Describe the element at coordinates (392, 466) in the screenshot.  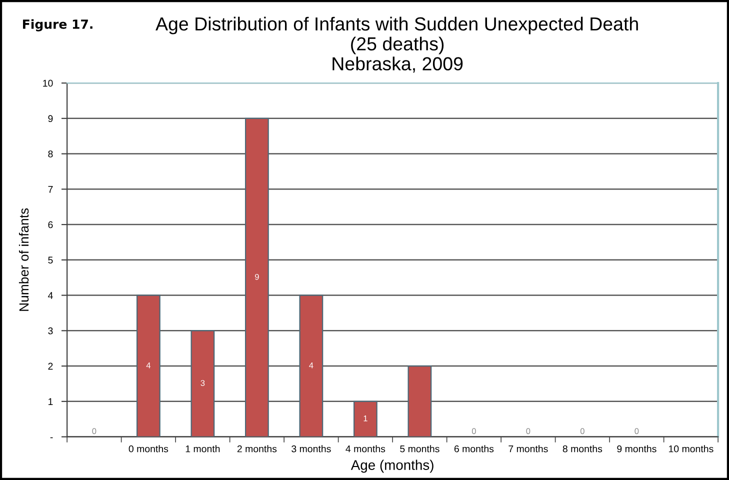
I see `x-axis-title: Age (months)` at that location.